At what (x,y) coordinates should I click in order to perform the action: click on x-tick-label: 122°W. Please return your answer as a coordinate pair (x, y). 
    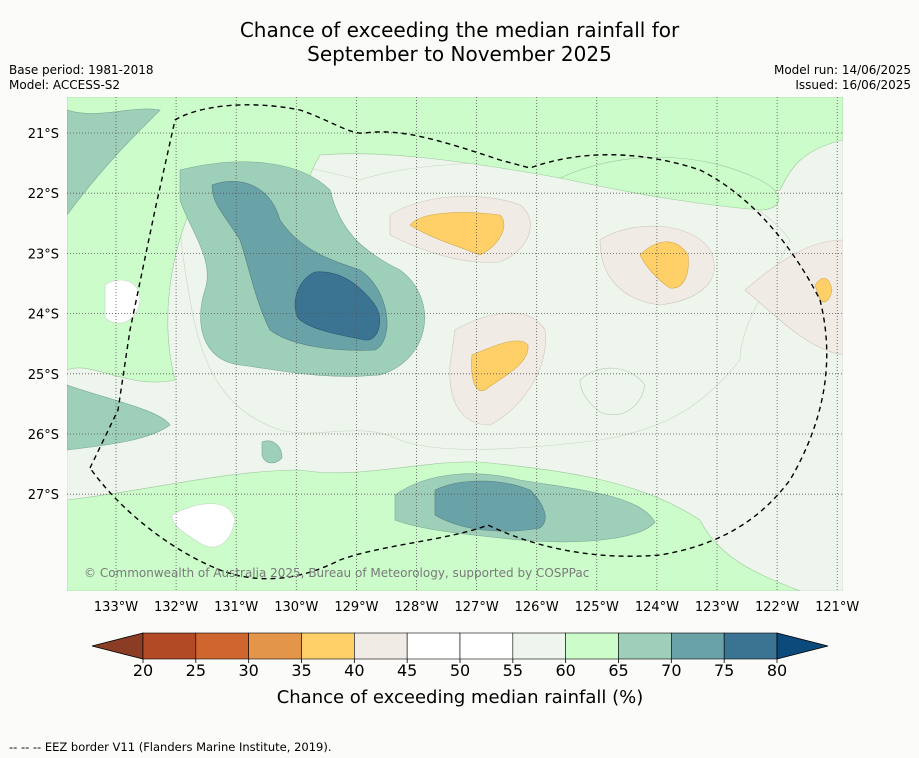
    Looking at the image, I should click on (777, 607).